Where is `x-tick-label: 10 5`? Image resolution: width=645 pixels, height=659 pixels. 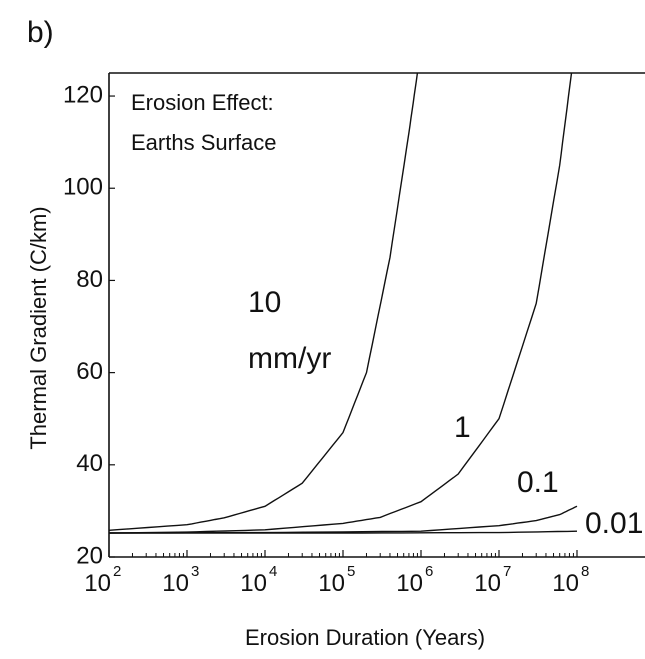
x-tick-label: 10 5 is located at coordinates (336, 580).